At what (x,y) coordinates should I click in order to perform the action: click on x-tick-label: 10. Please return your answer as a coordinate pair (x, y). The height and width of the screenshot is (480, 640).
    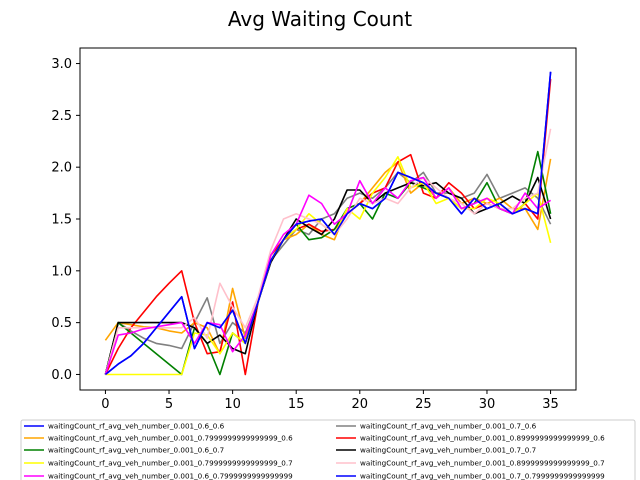
    Looking at the image, I should click on (232, 404).